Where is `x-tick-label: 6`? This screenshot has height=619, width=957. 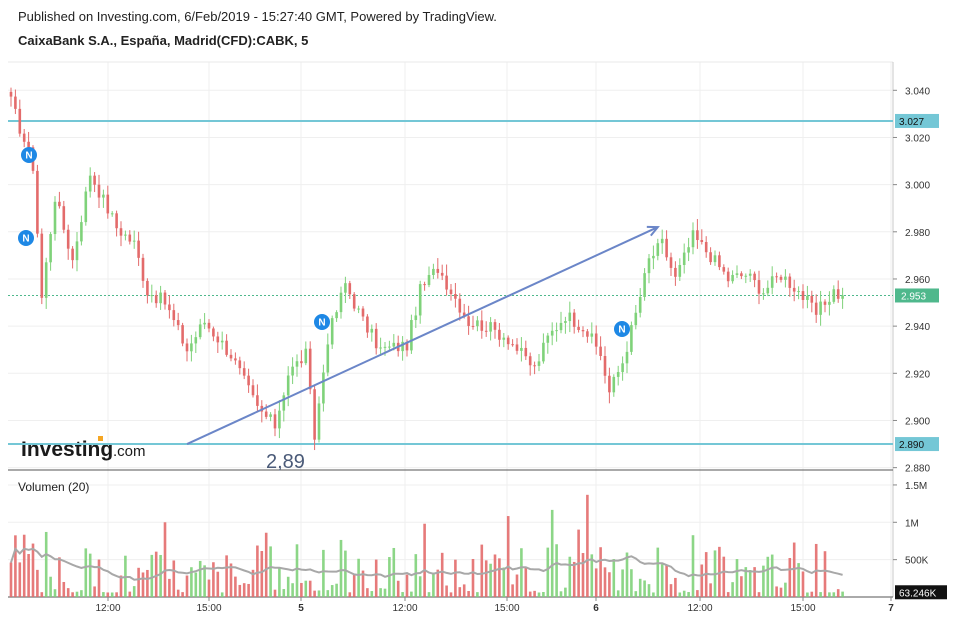 x-tick-label: 6 is located at coordinates (596, 608).